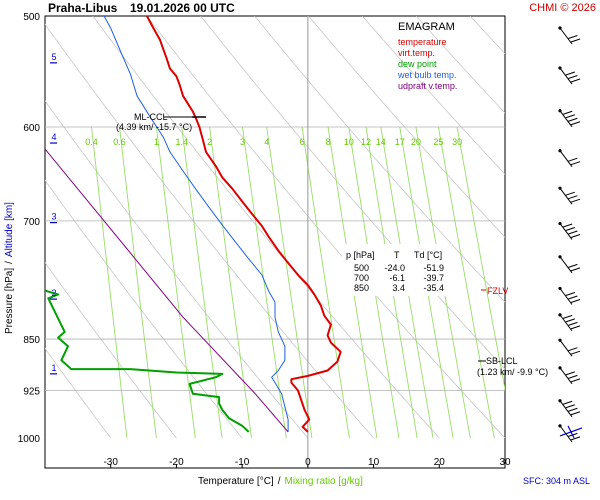 The width and height of the screenshot is (600, 500). Describe the element at coordinates (110, 462) in the screenshot. I see `temperature-tick-label: -30` at that location.